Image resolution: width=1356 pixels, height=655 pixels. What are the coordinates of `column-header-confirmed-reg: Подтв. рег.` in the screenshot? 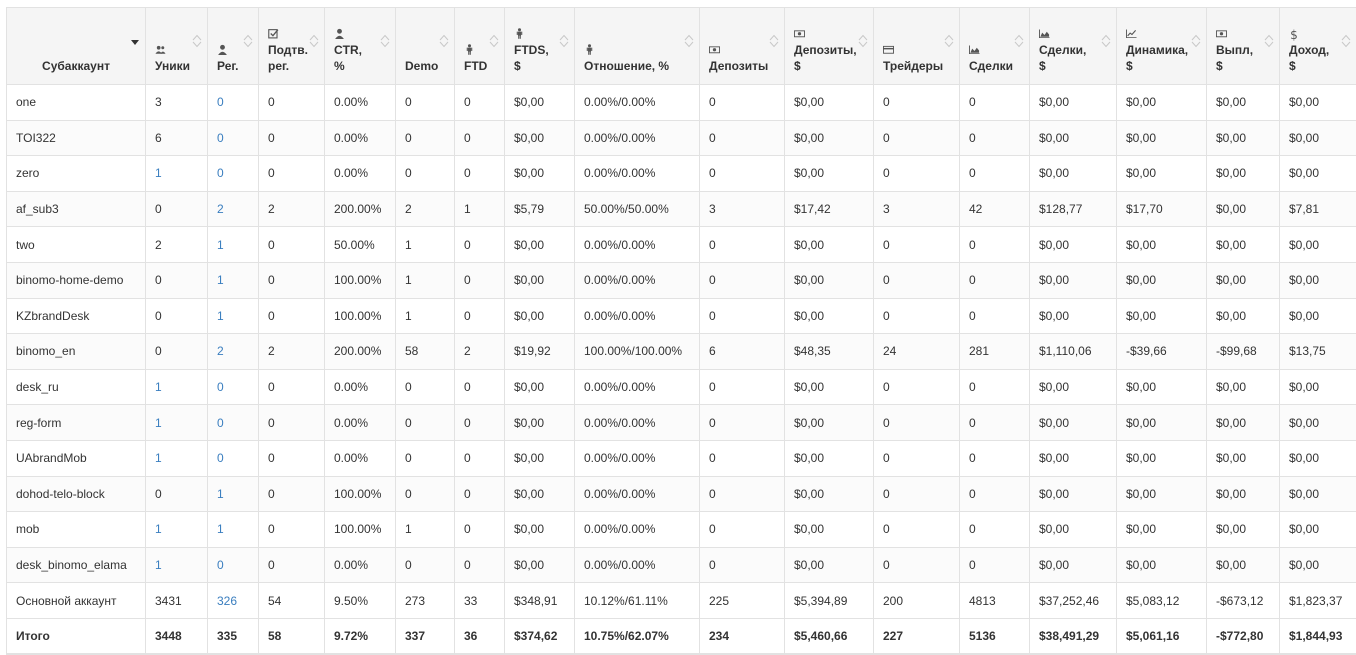 It's located at (292, 46).